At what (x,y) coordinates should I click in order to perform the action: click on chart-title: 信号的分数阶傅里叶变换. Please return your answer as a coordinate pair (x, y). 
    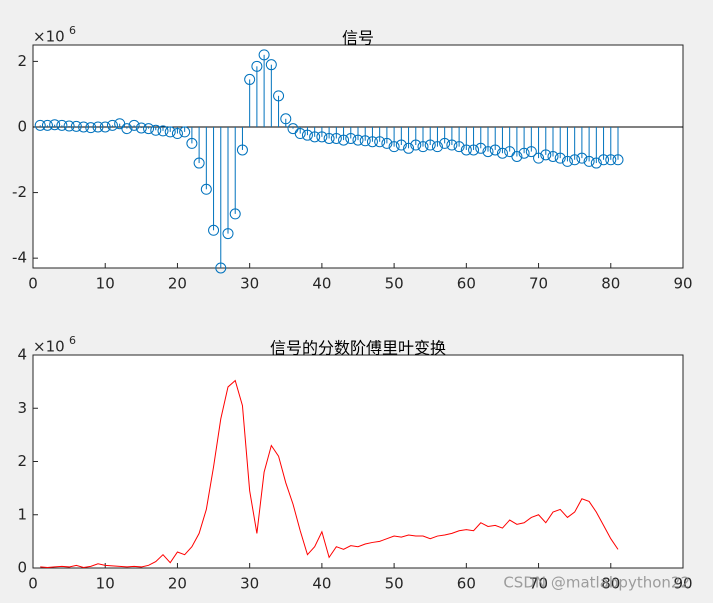
    Looking at the image, I should click on (358, 348).